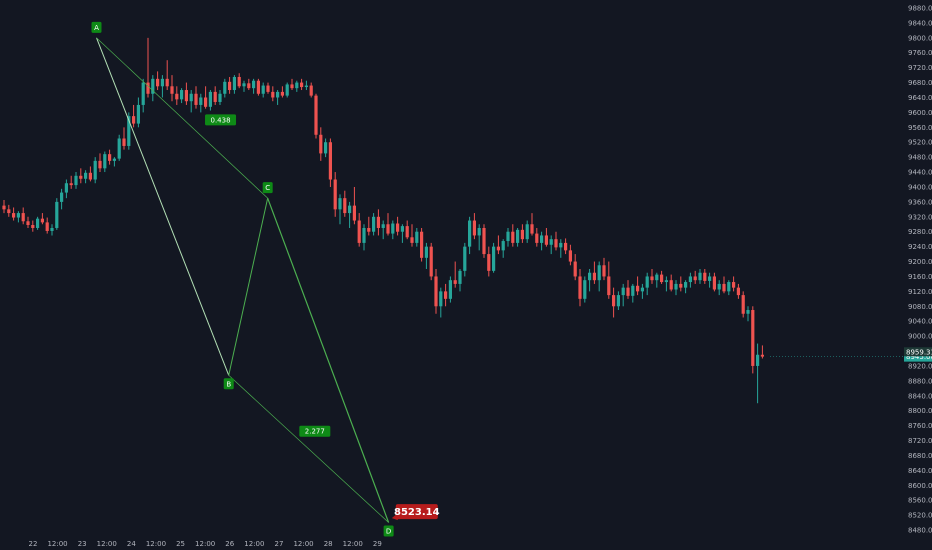 This screenshot has height=550, width=932. What do you see at coordinates (920, 292) in the screenshot?
I see `y-tick-label: 9120.00` at bounding box center [920, 292].